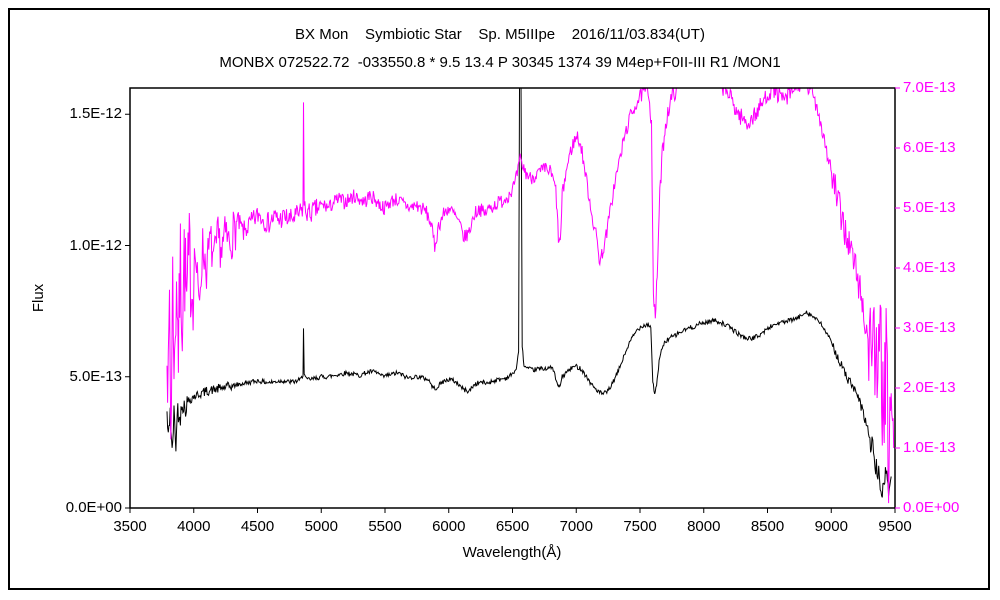 The image size is (1000, 600). I want to click on x-axis-tick-label: 6500, so click(512, 526).